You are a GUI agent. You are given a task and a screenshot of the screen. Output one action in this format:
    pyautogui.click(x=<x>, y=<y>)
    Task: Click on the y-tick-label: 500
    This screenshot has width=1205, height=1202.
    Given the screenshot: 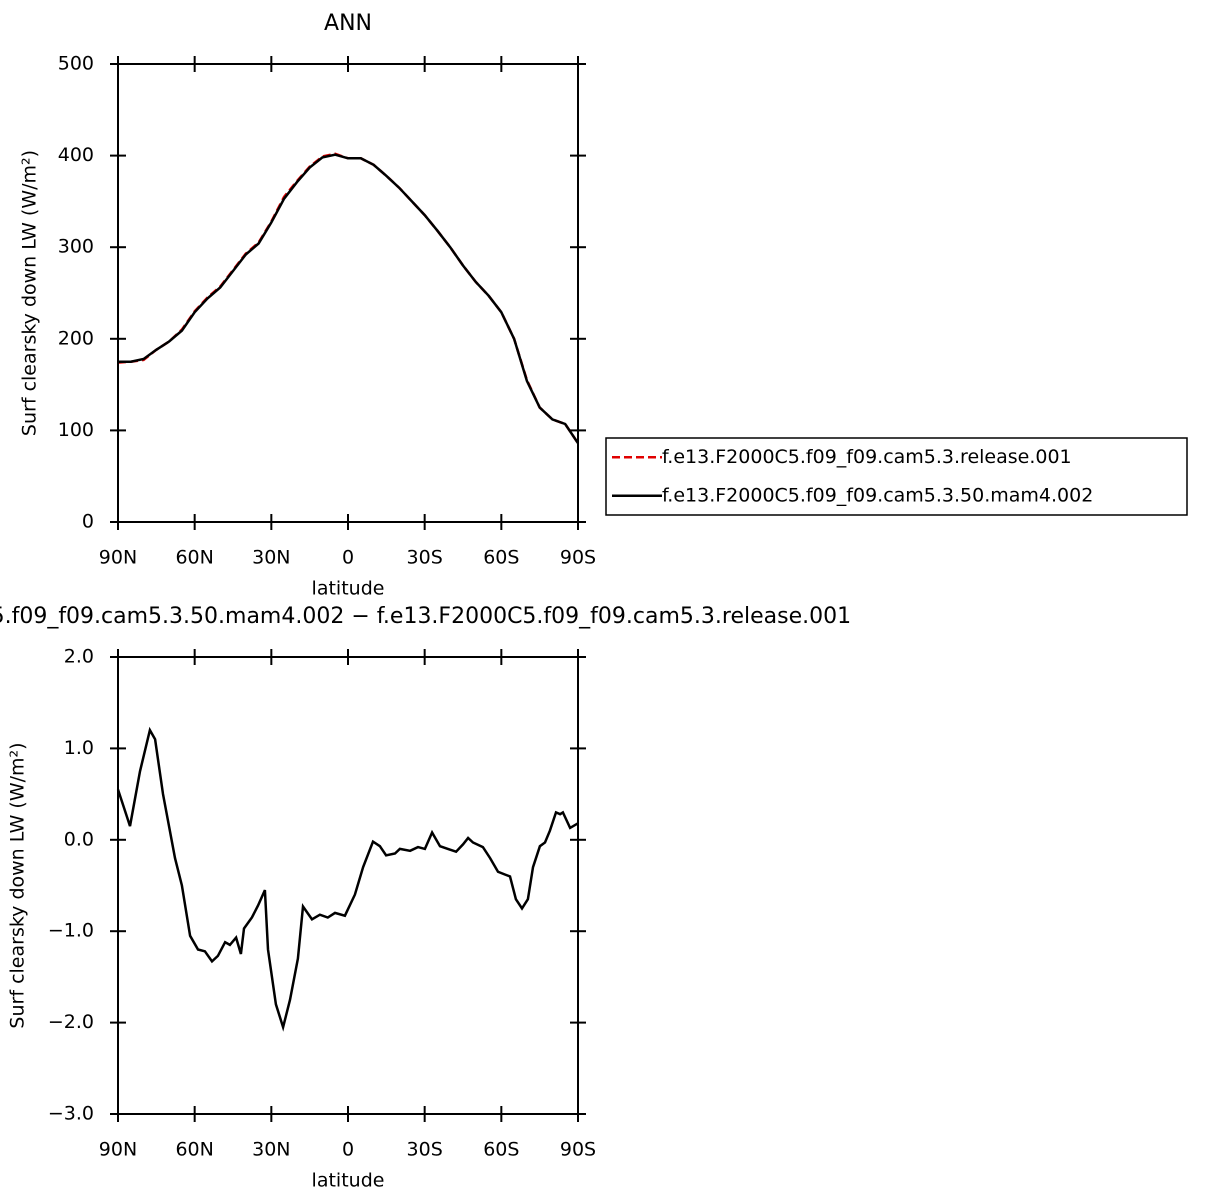 What is the action you would take?
    pyautogui.click(x=76, y=64)
    